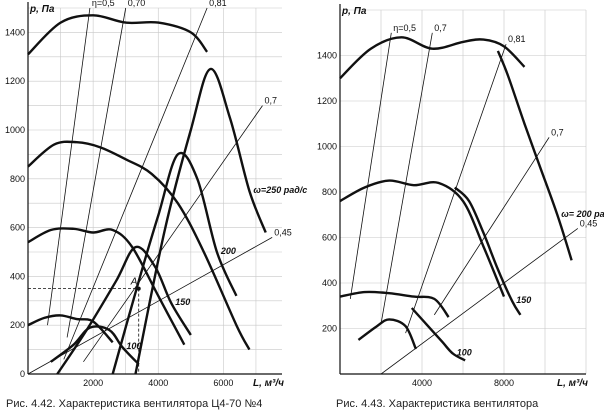  Describe the element at coordinates (582, 214) in the screenshot. I see `speed-label: ω= 200 рад/с` at that location.